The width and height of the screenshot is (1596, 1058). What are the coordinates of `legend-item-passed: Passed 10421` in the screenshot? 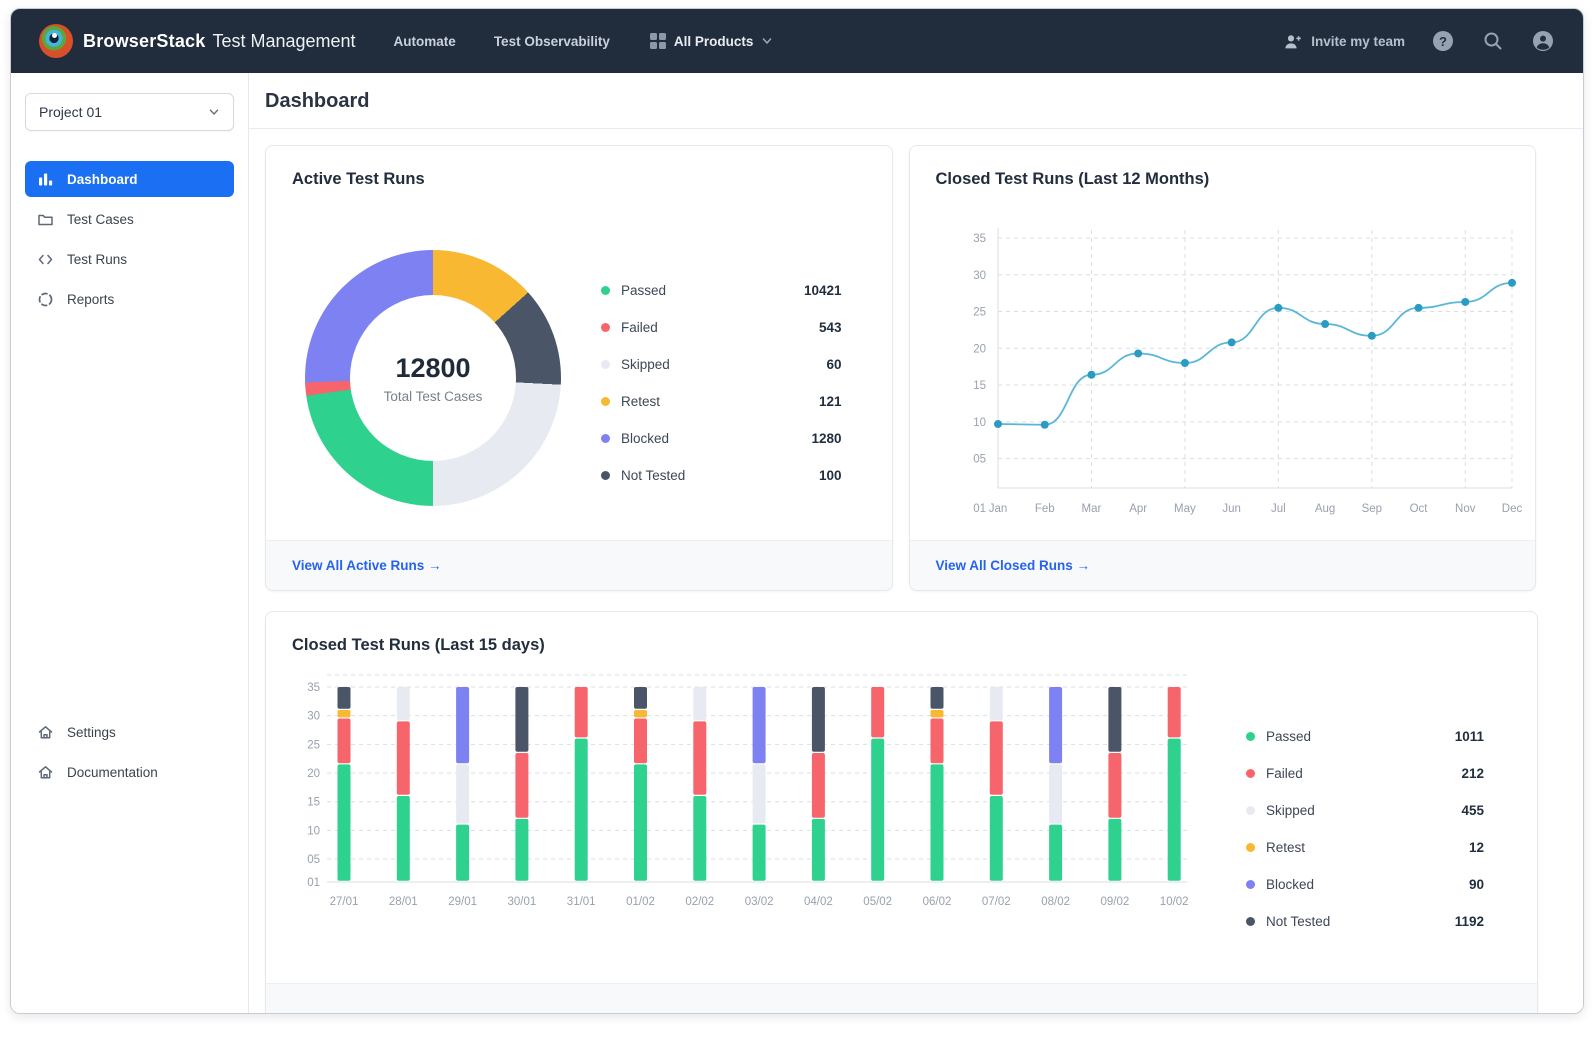 It's located at (721, 290).